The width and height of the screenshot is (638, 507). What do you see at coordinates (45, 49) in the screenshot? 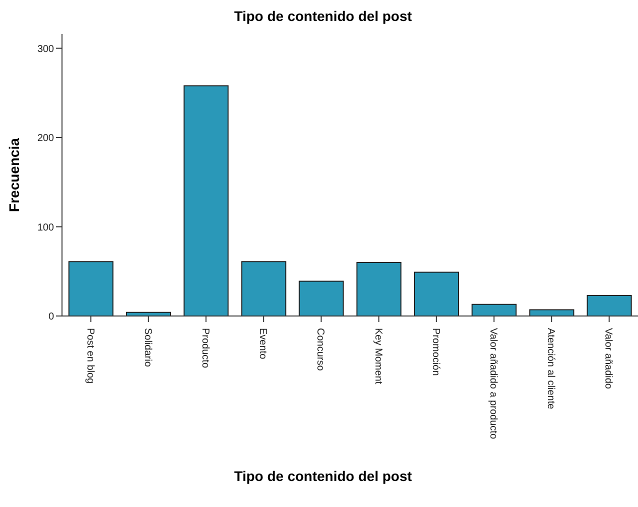
I see `y-tick-label: 300` at bounding box center [45, 49].